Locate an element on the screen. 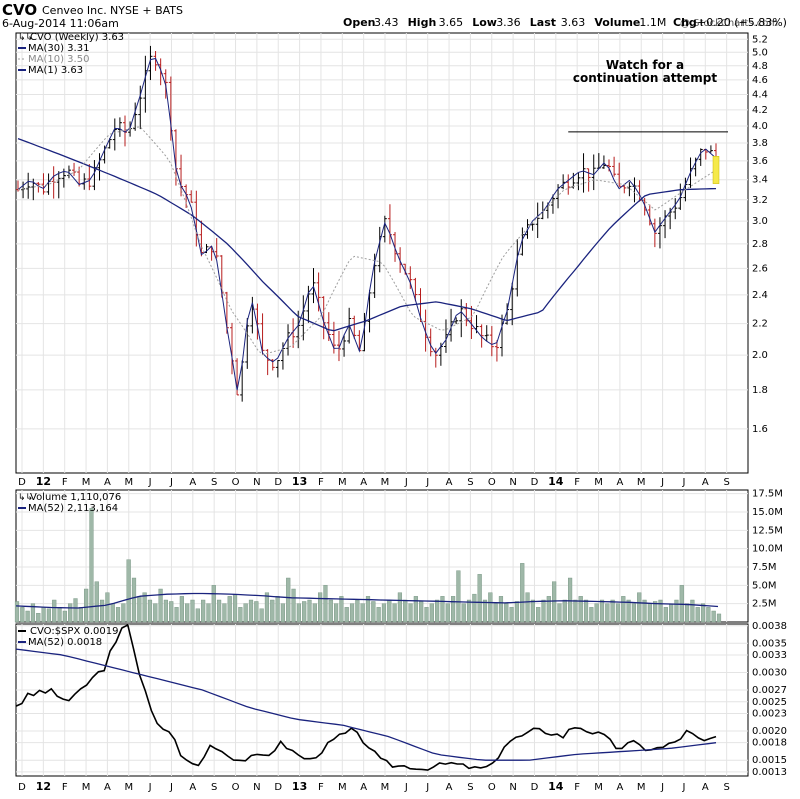  price-y-tick-label: 5.0 is located at coordinates (760, 52).